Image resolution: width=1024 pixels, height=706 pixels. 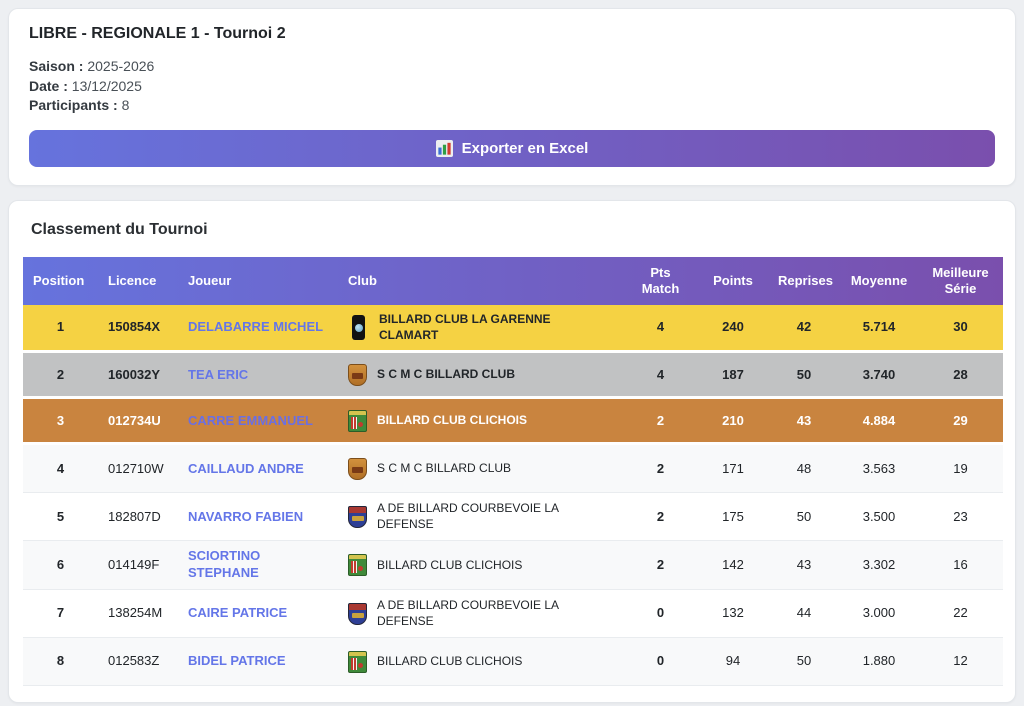 I want to click on col-joueur: Joueur, so click(x=210, y=280).